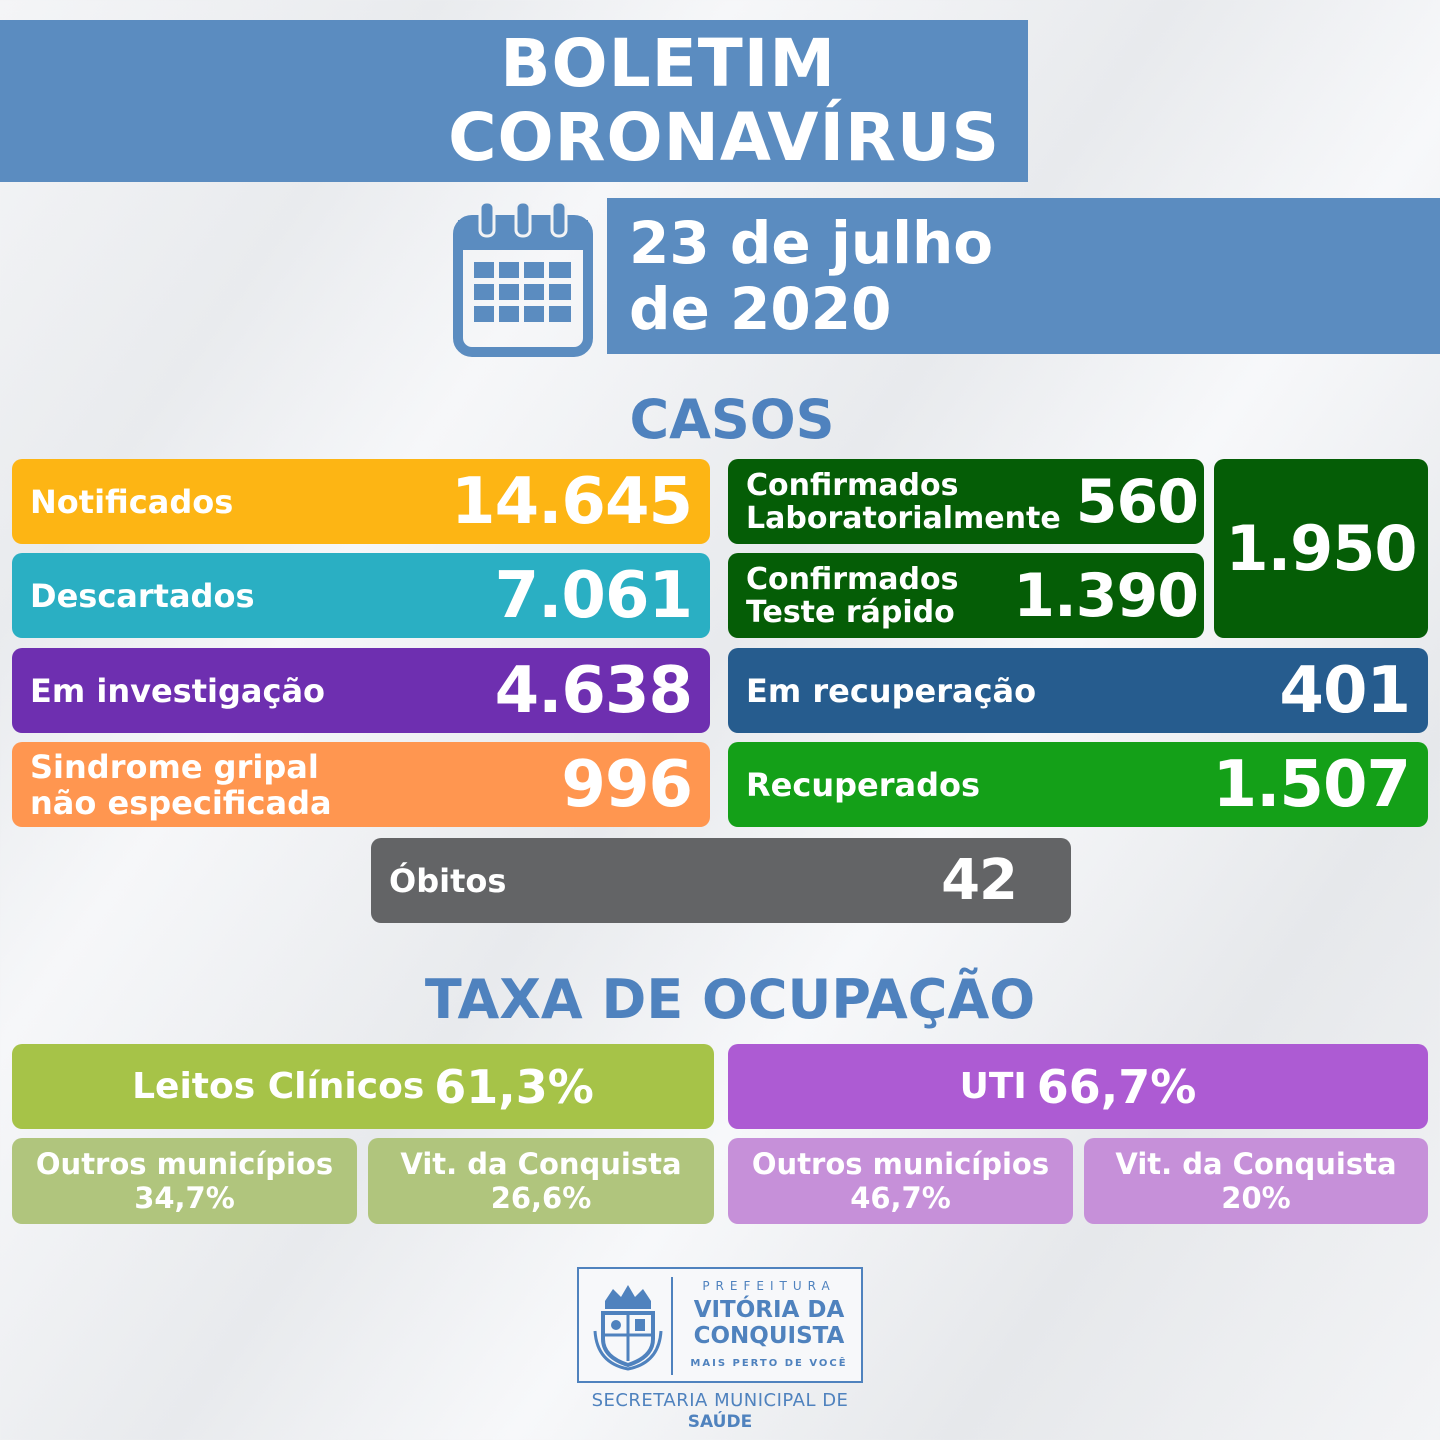 The width and height of the screenshot is (1440, 1440). I want to click on calendar-icon, so click(523, 278).